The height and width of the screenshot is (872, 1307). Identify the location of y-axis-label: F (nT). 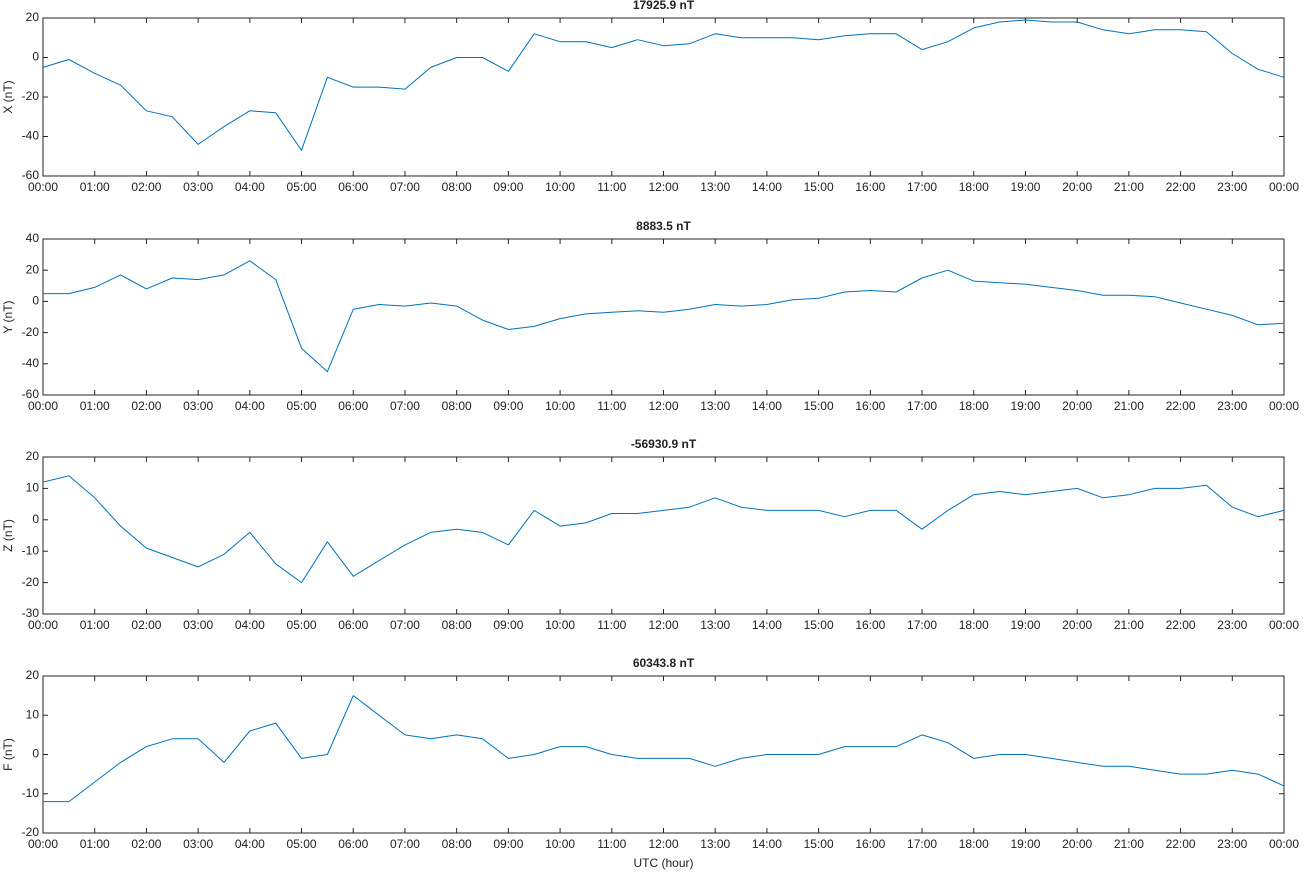
(8, 754).